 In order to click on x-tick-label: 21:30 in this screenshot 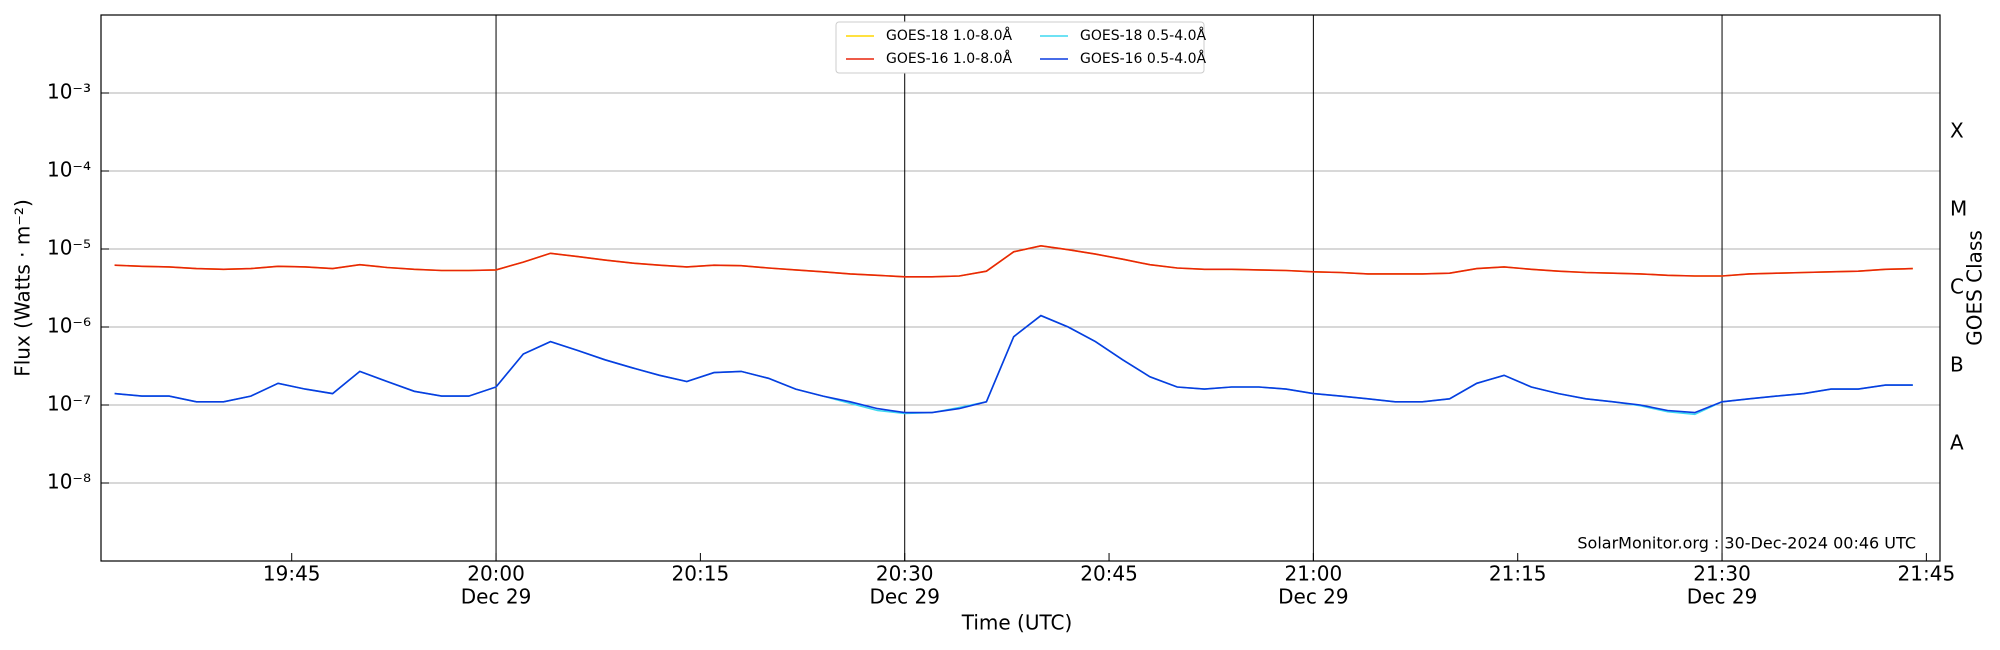, I will do `click(1722, 574)`.